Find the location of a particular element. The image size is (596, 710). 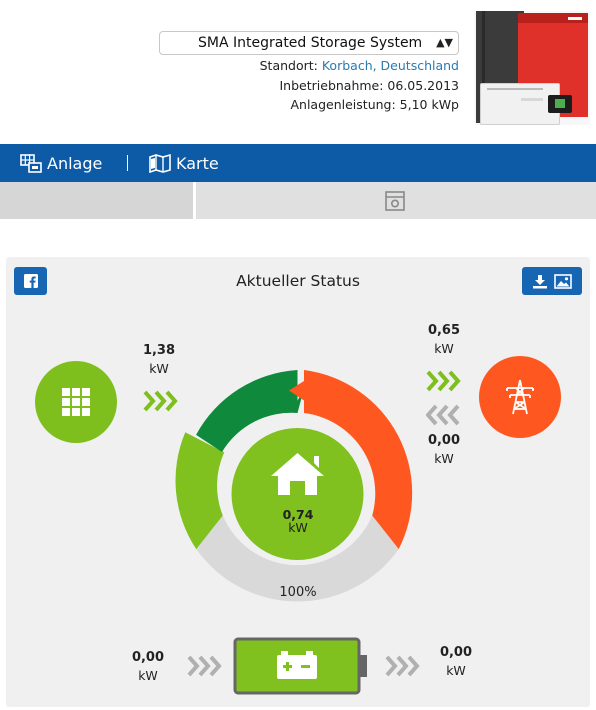

pv-power-number: 1,38 is located at coordinates (159, 350).